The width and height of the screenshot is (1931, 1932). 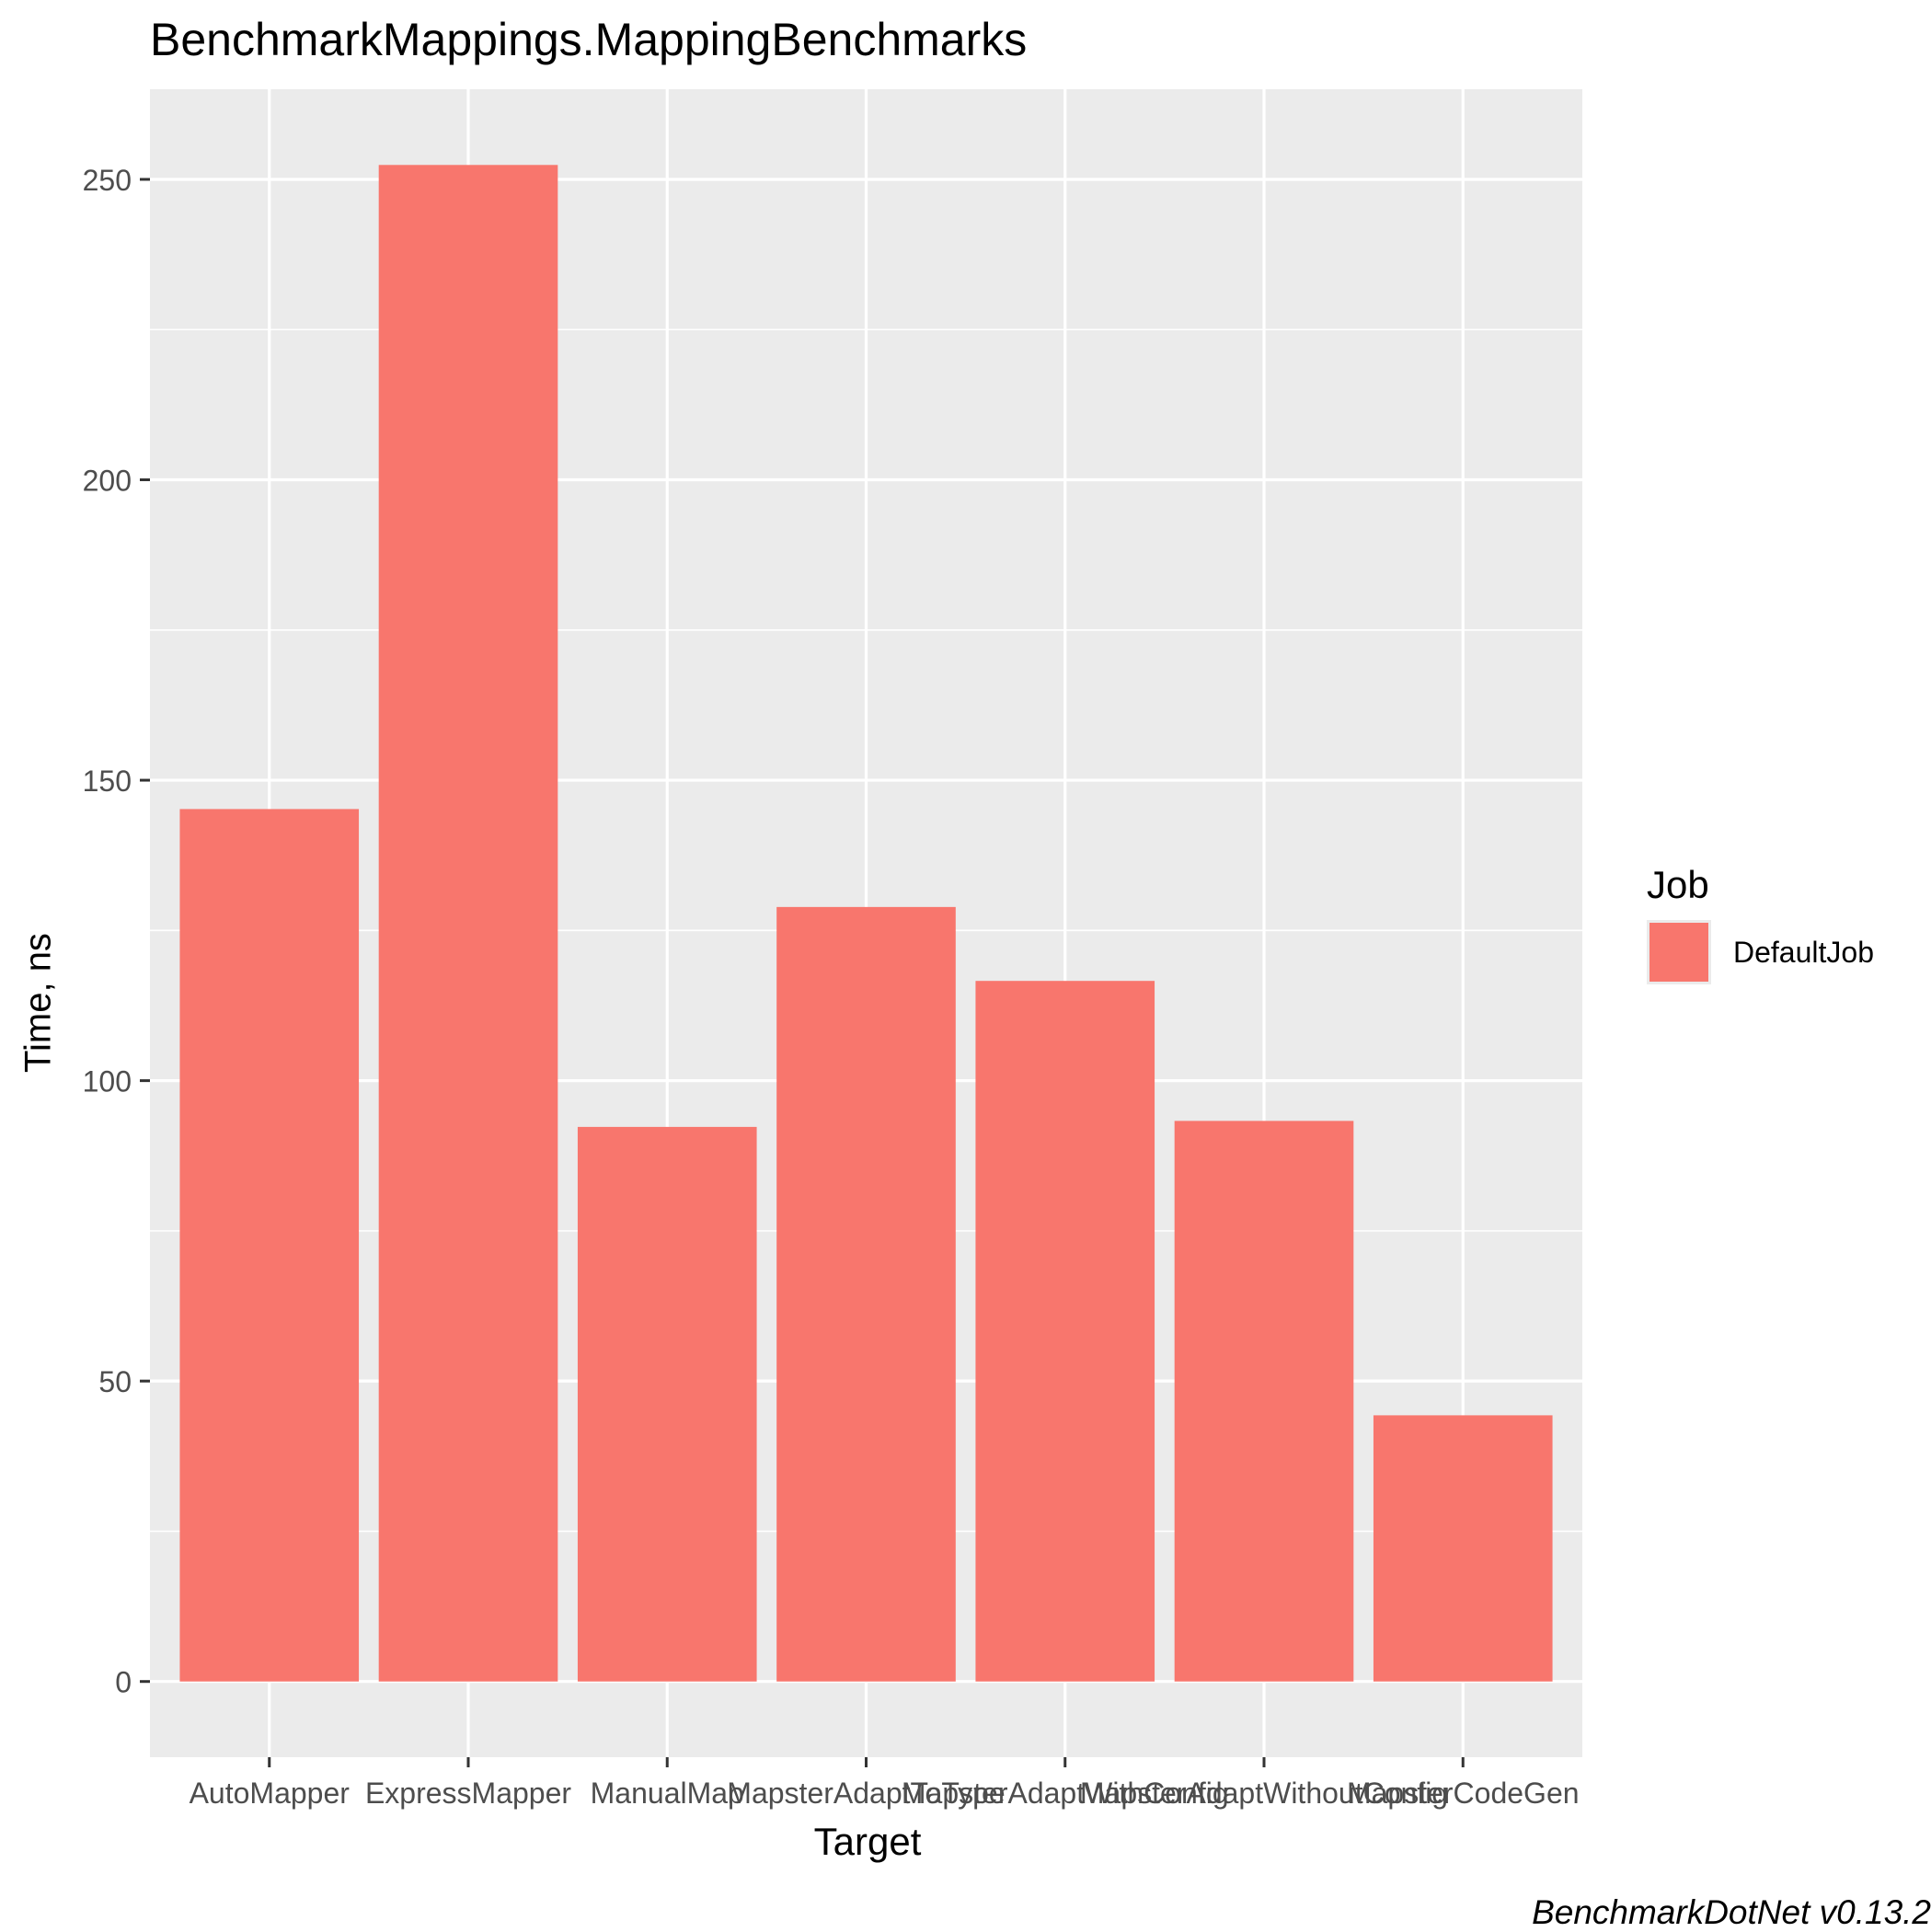 I want to click on x-tick-label: MapsterAdaptWithConfig, so click(x=1066, y=1793).